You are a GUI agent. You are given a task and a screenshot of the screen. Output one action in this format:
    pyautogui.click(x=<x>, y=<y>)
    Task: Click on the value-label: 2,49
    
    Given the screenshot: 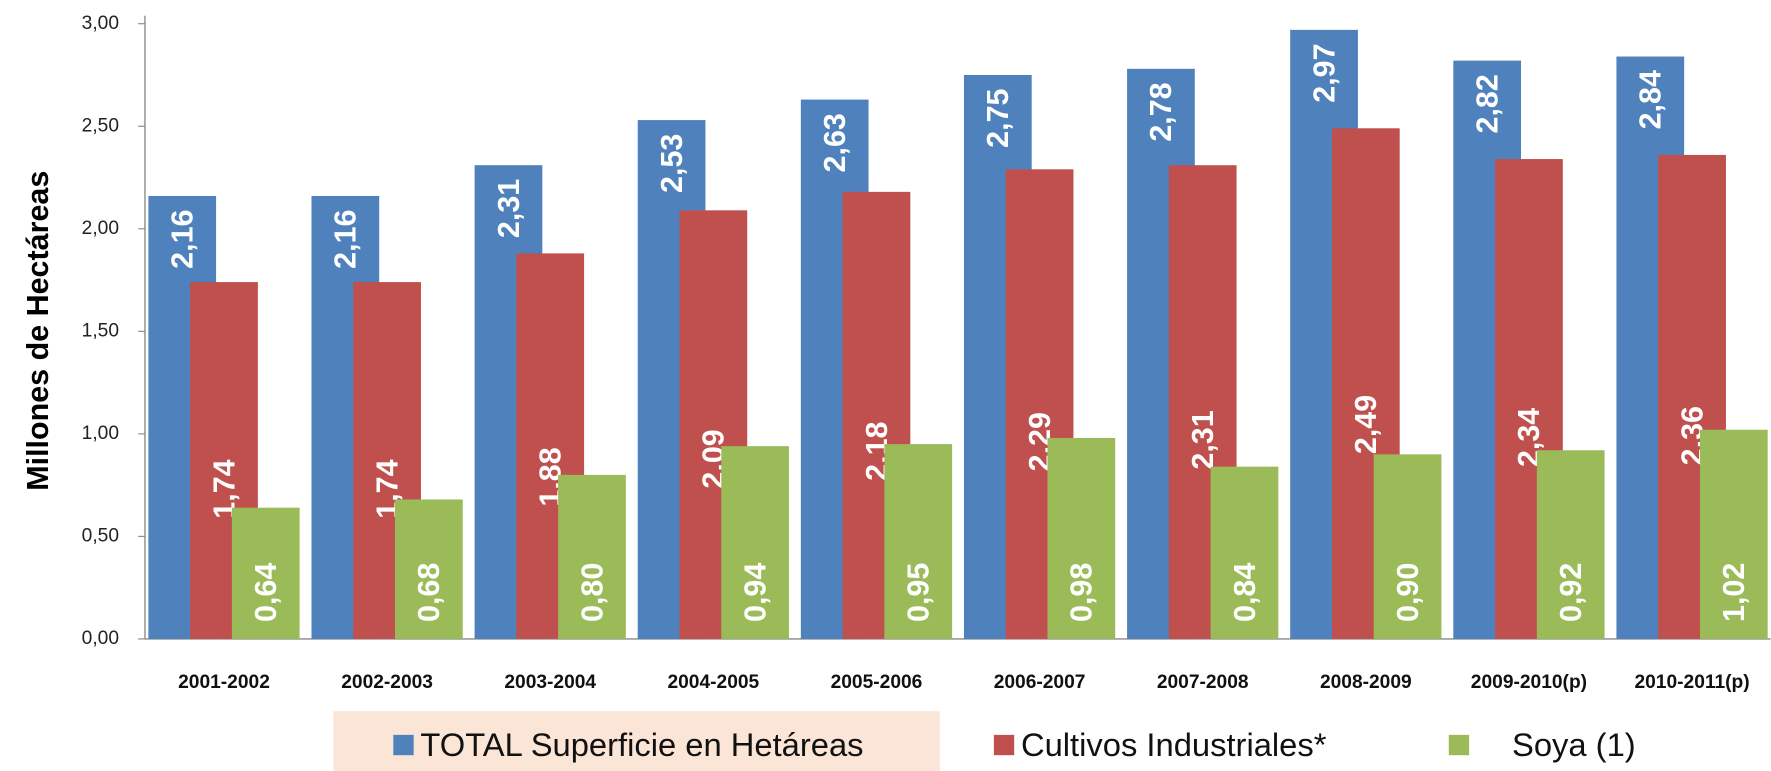 What is the action you would take?
    pyautogui.click(x=1366, y=424)
    